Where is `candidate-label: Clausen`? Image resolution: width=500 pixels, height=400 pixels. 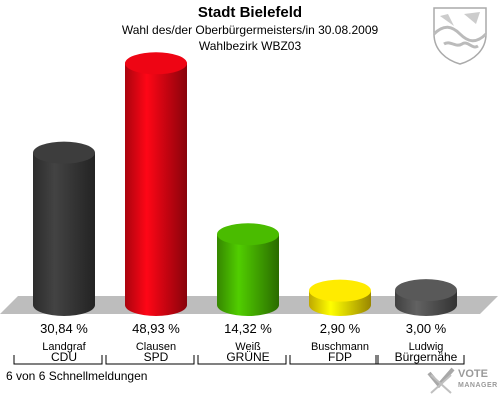 candidate-label: Clausen is located at coordinates (156, 347).